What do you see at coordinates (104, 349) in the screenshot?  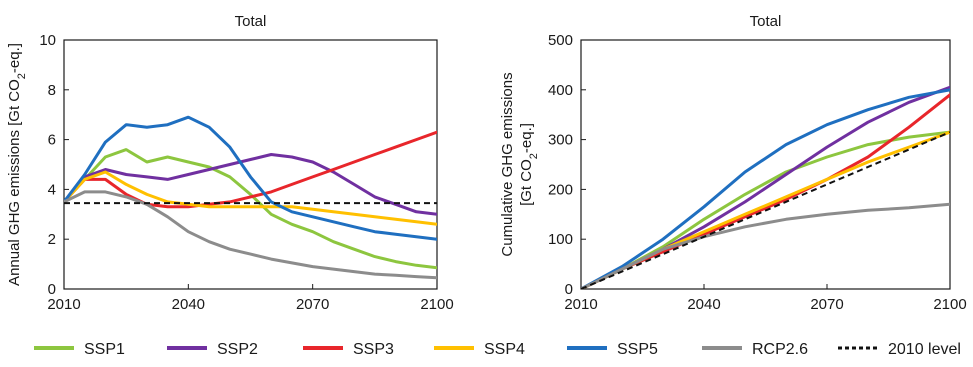 I see `legend-label: SSP1` at bounding box center [104, 349].